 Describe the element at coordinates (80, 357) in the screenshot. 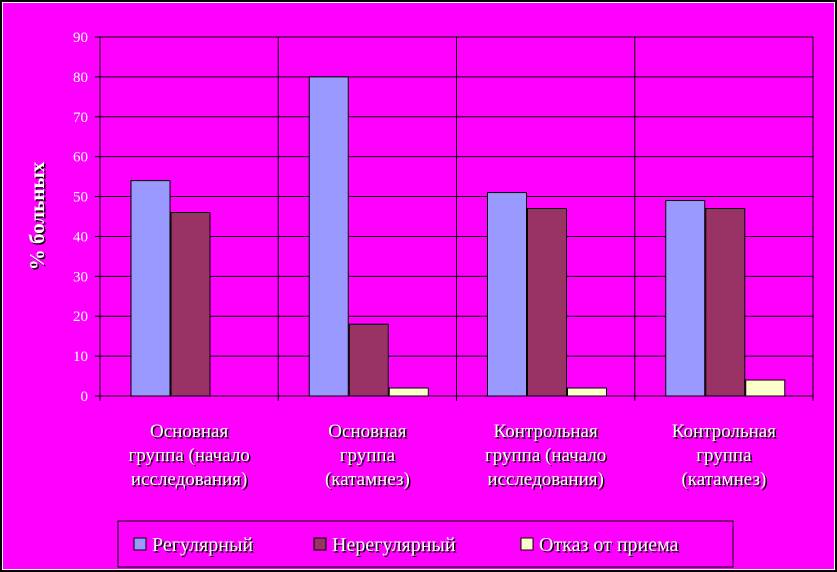

I see `y-tick-label: 10` at that location.